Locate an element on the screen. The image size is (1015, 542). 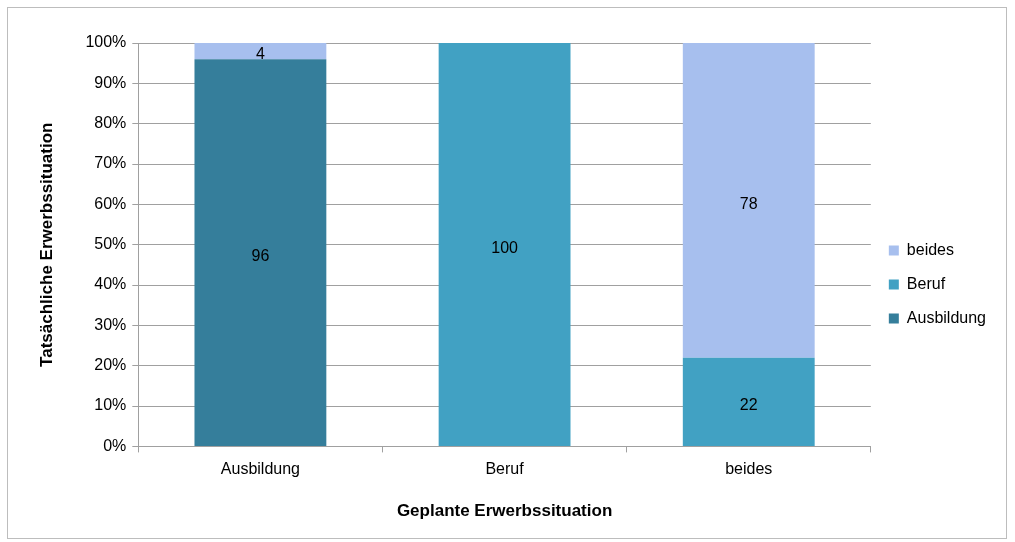
data-label: 100 is located at coordinates (505, 247).